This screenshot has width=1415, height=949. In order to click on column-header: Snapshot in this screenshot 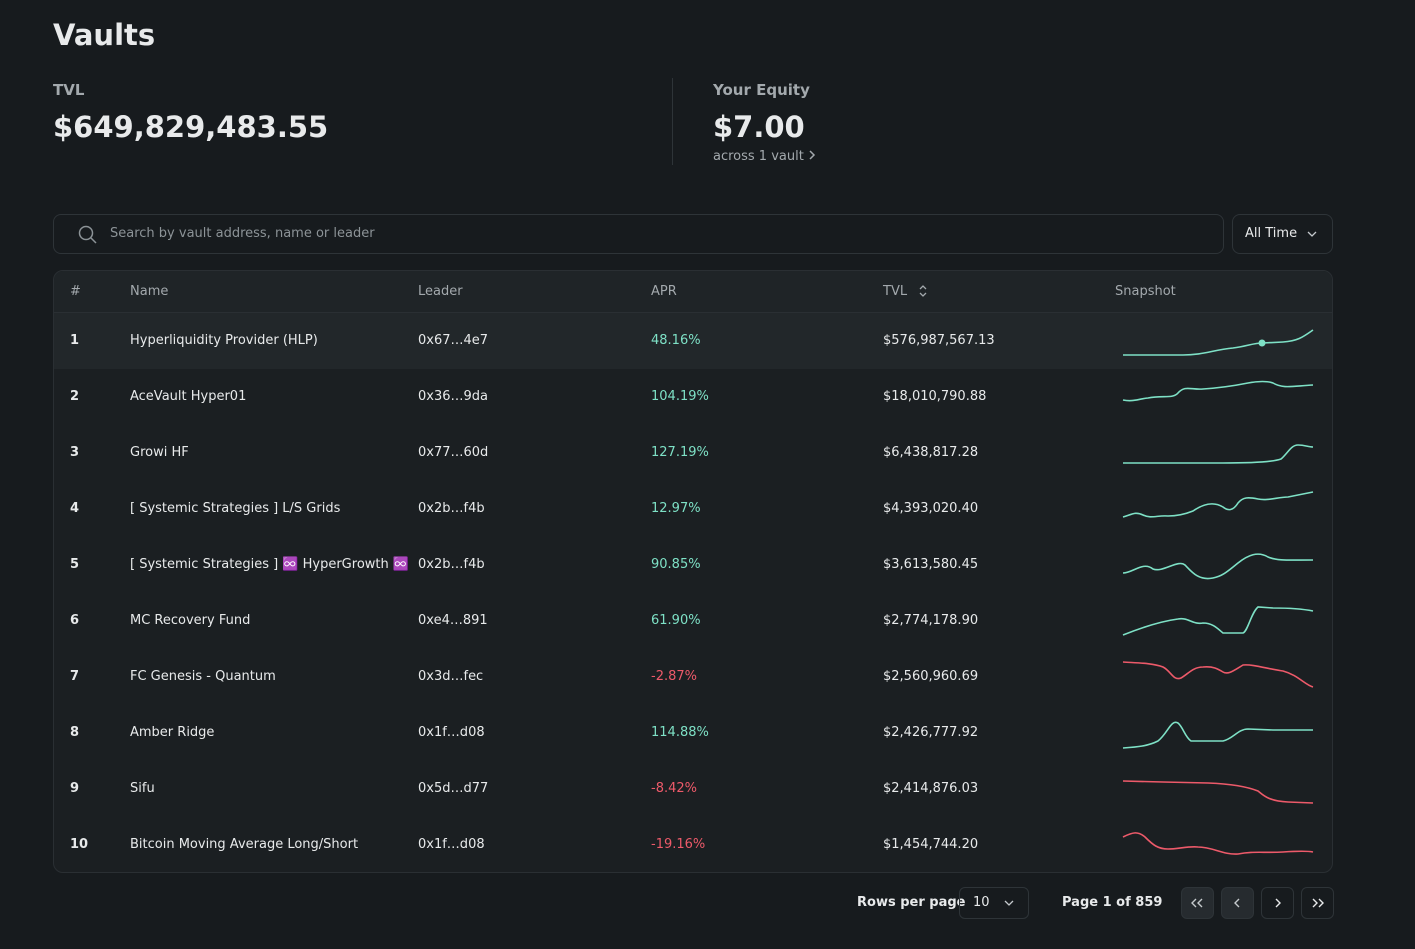, I will do `click(1145, 291)`.